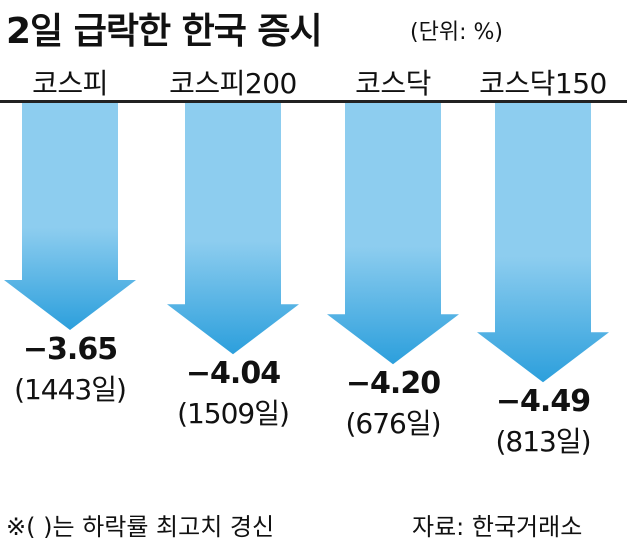 This screenshot has height=543, width=627. What do you see at coordinates (393, 384) in the screenshot?
I see `value-label-kosdaq: −4.20` at bounding box center [393, 384].